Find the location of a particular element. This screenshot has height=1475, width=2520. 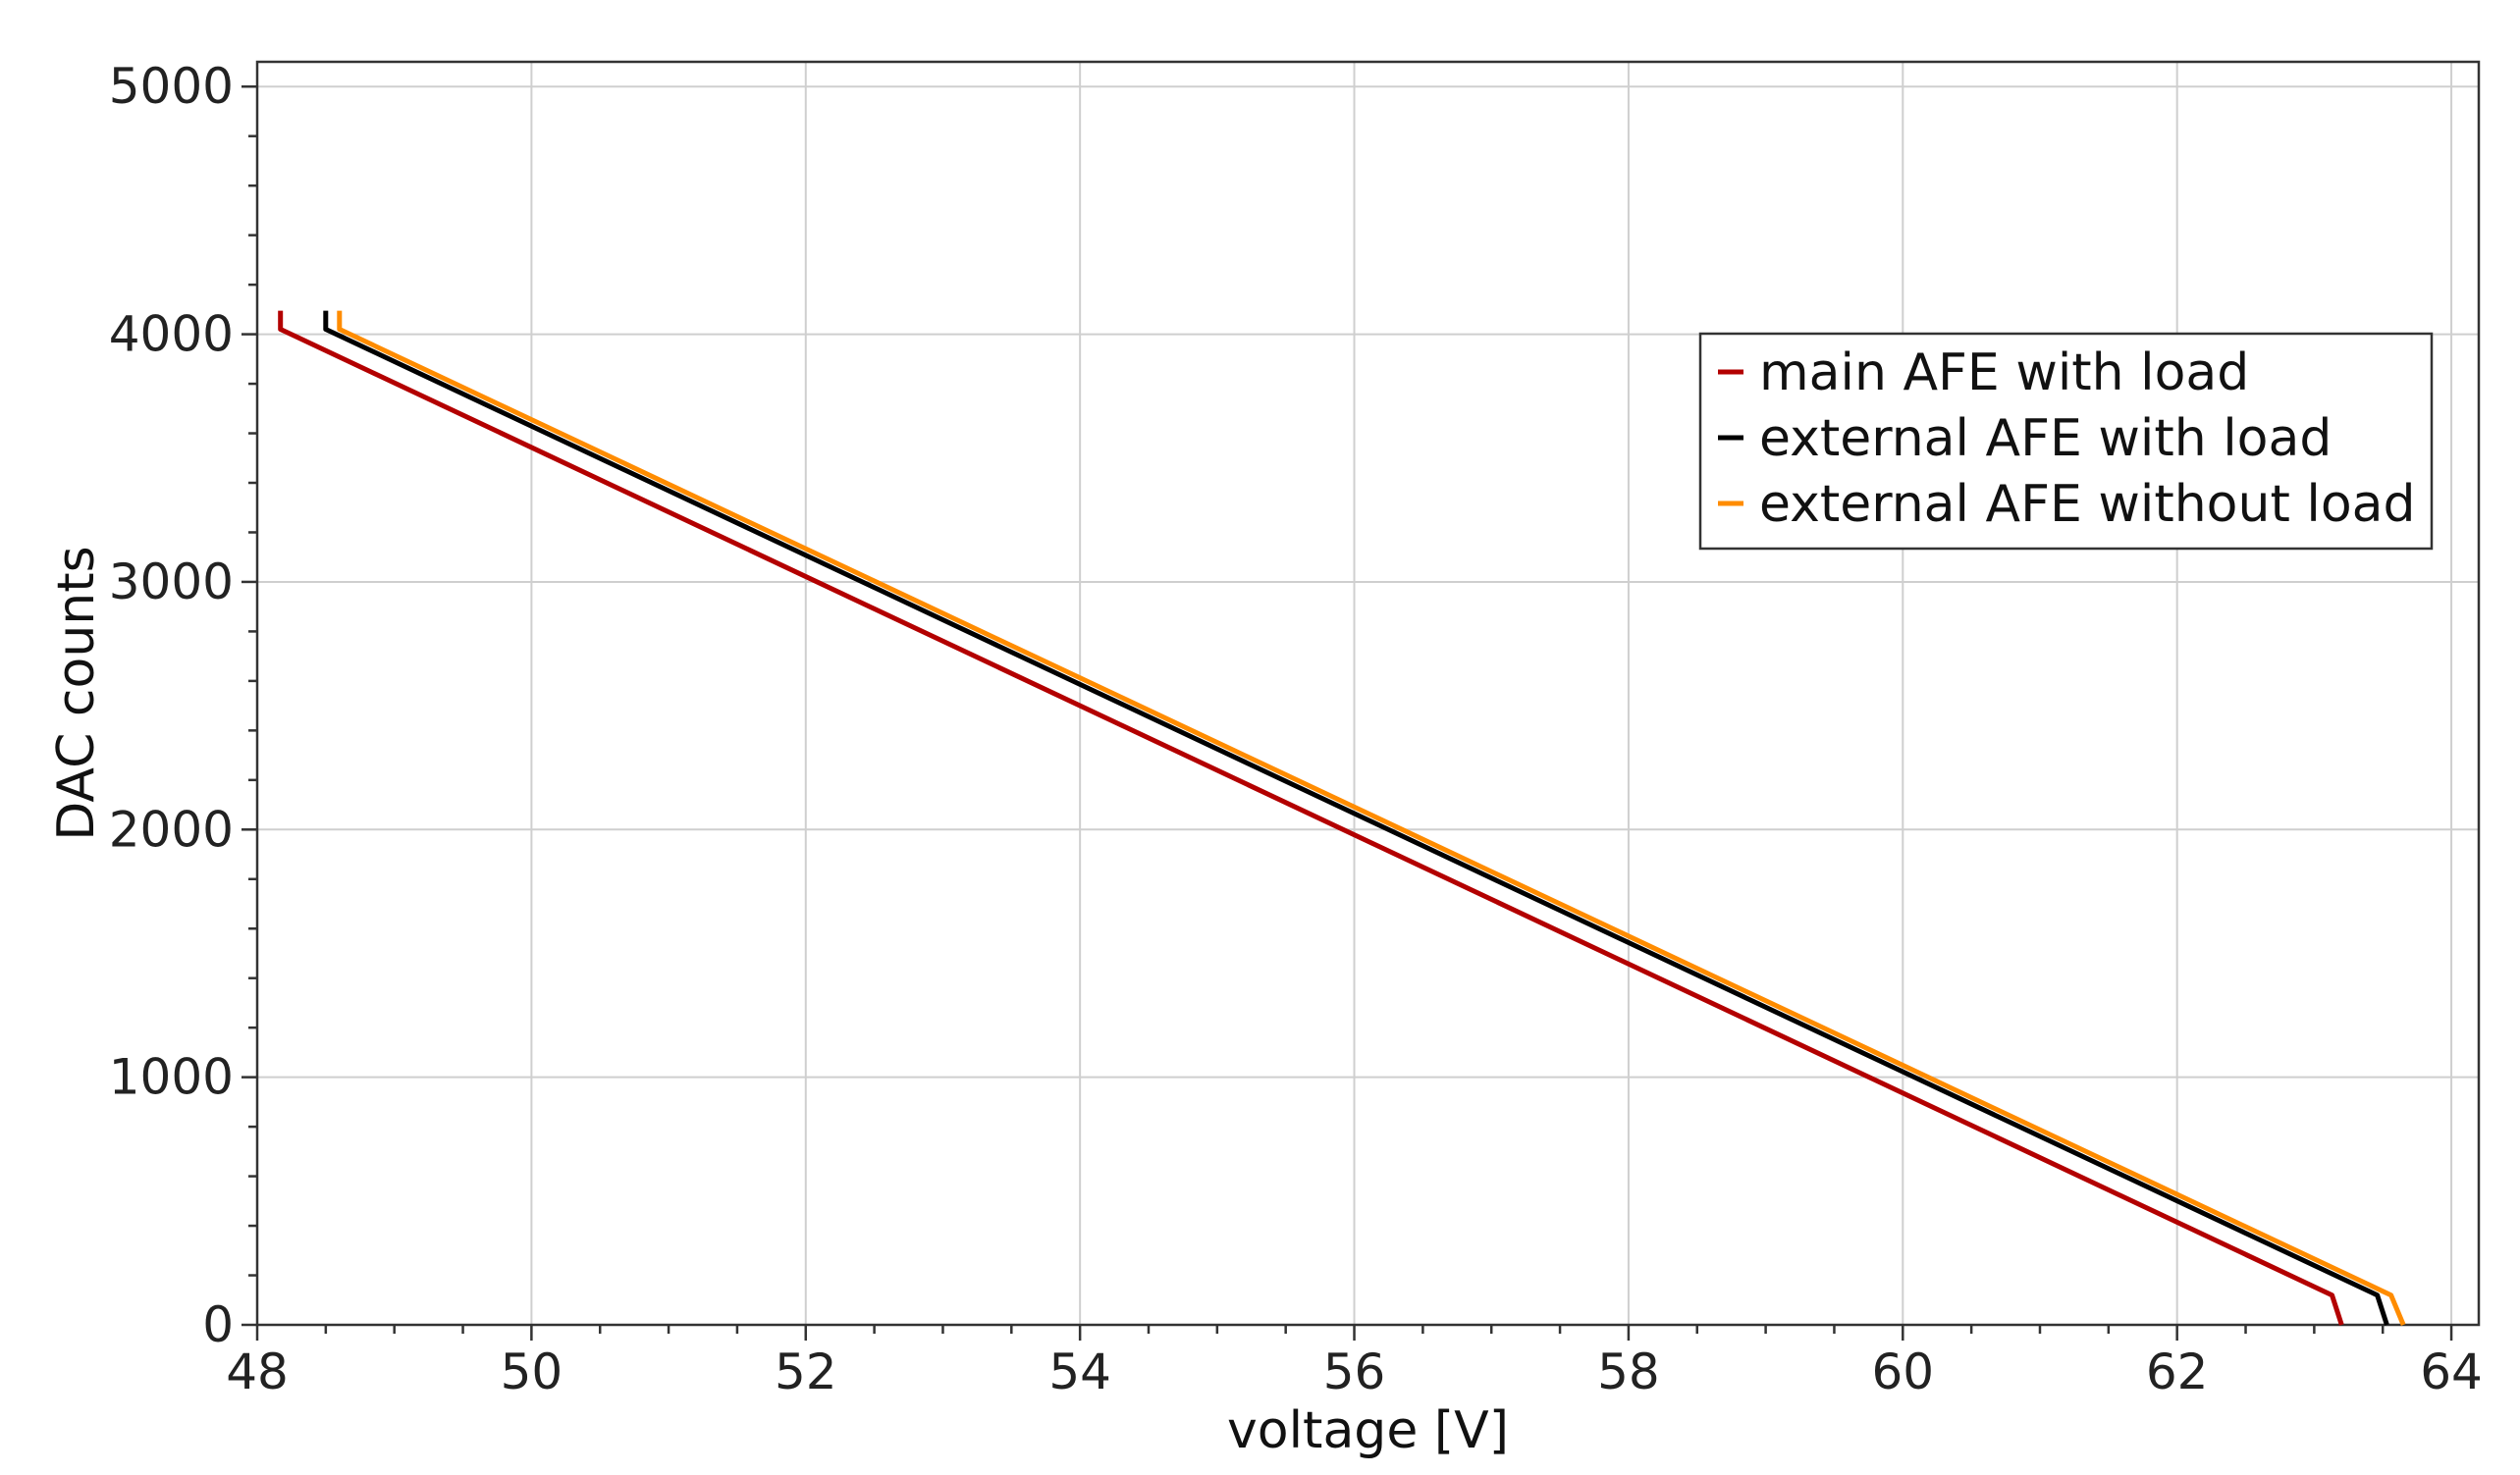

x-tick-label: 64 is located at coordinates (2451, 1371).